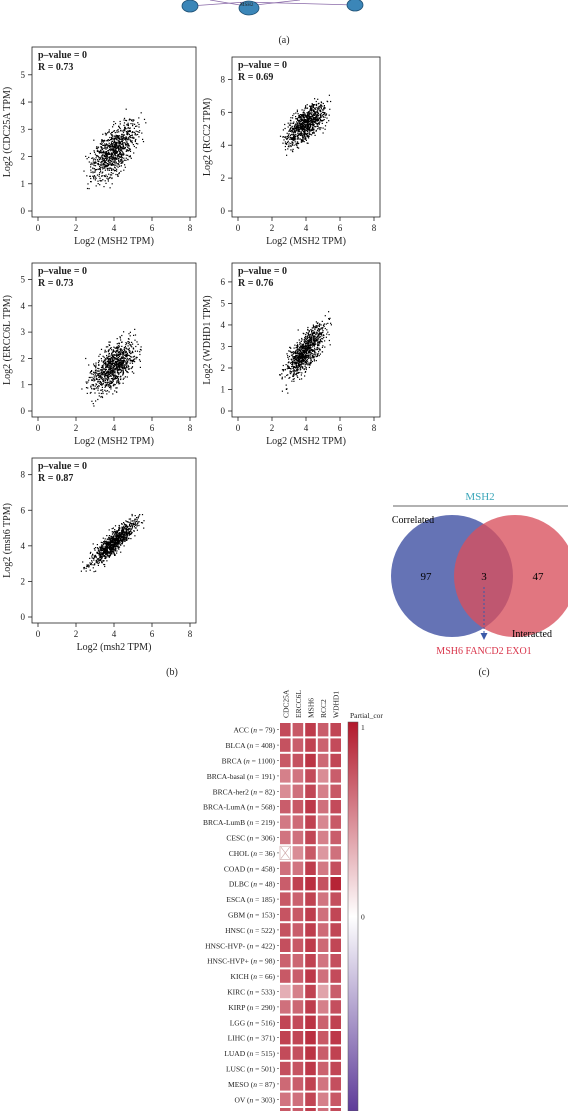 The image size is (568, 1111). What do you see at coordinates (253, 976) in the screenshot?
I see `heatmap-row-label: KICH (n = 66)` at bounding box center [253, 976].